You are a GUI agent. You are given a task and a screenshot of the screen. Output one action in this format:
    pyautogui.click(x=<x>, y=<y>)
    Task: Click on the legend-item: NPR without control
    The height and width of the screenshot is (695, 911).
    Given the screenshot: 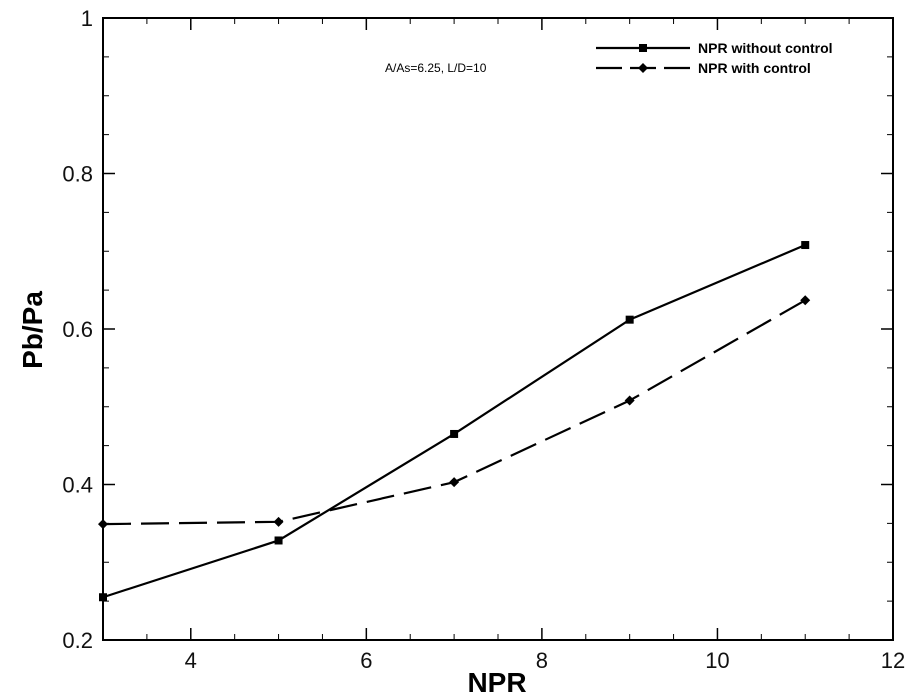 What is the action you would take?
    pyautogui.click(x=714, y=48)
    